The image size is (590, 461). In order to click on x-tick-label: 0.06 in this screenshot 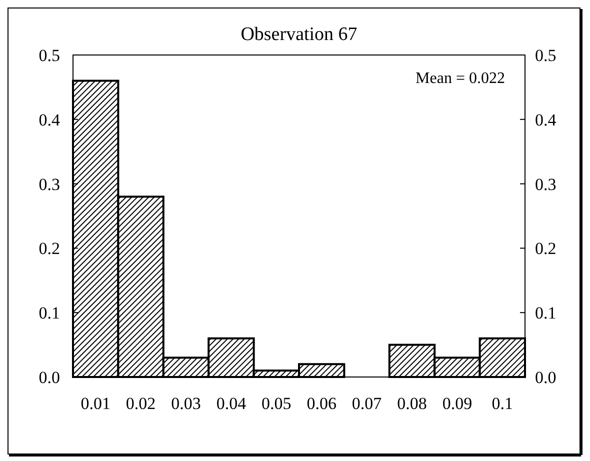, I will do `click(321, 403)`.